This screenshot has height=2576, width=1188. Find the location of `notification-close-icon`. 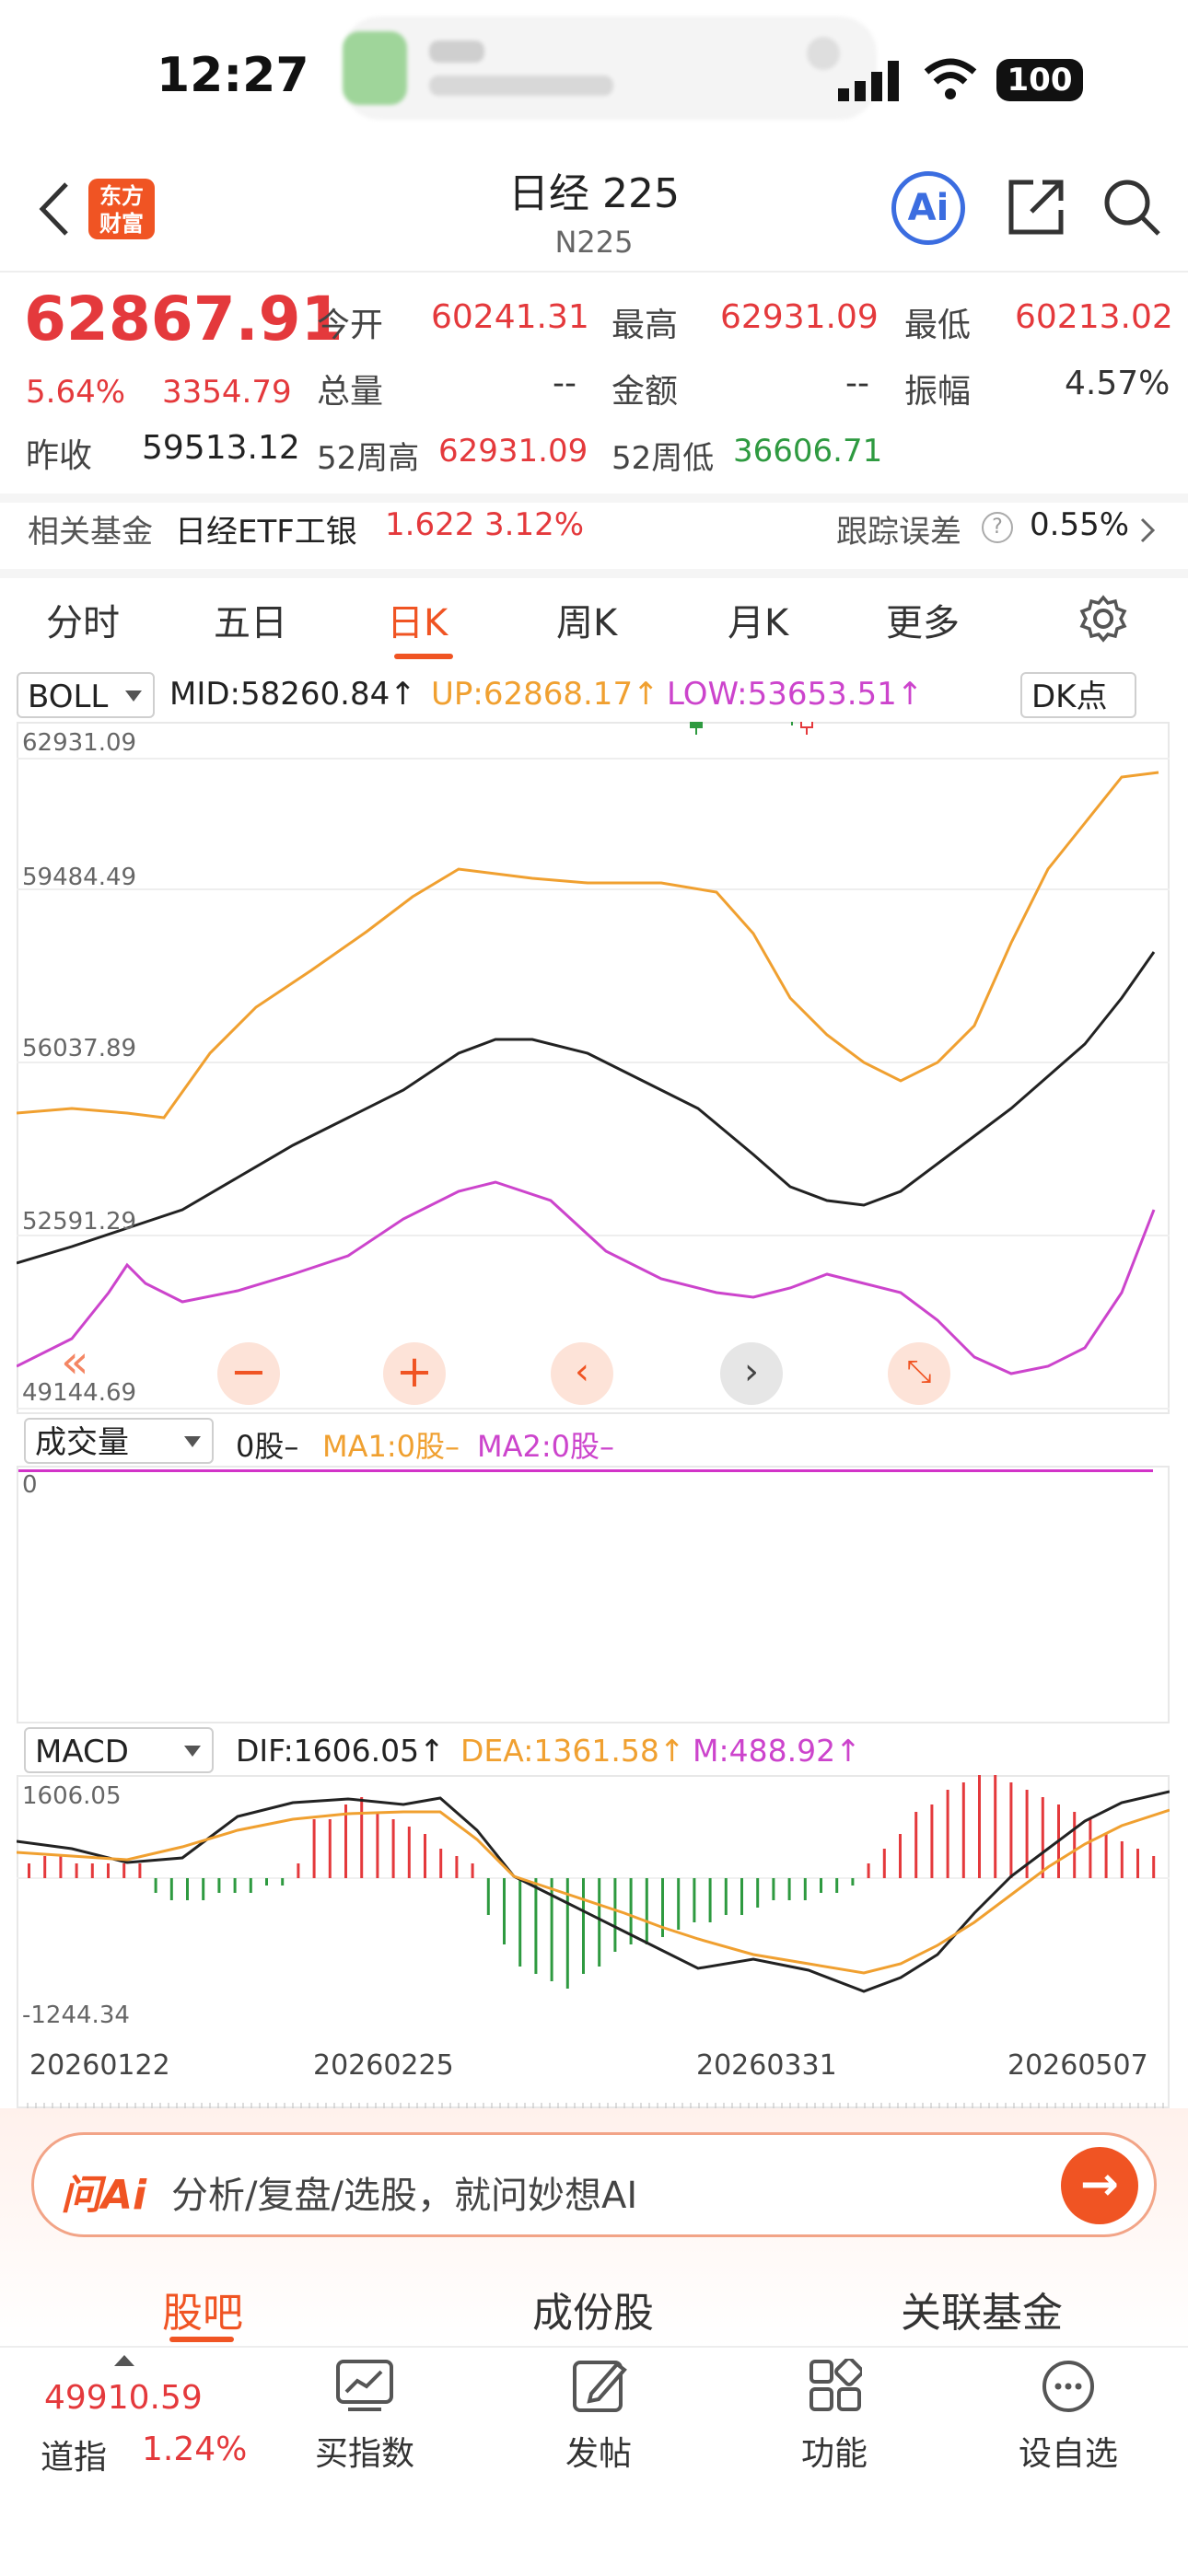

notification-close-icon is located at coordinates (823, 53).